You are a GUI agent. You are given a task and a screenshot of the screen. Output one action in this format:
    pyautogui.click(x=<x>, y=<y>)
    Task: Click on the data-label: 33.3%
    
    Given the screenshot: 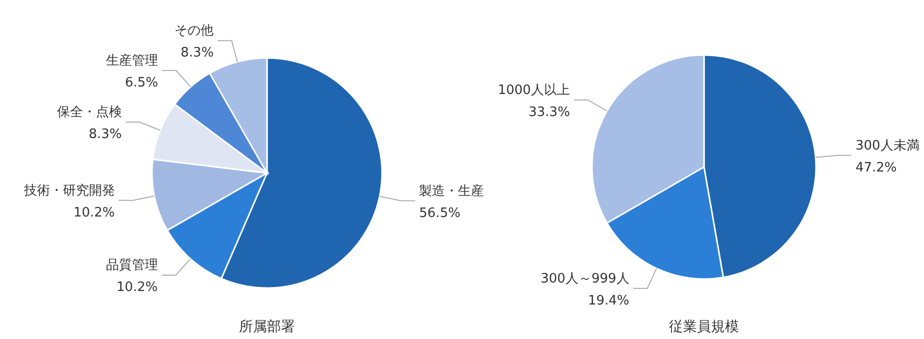 What is the action you would take?
    pyautogui.click(x=549, y=112)
    